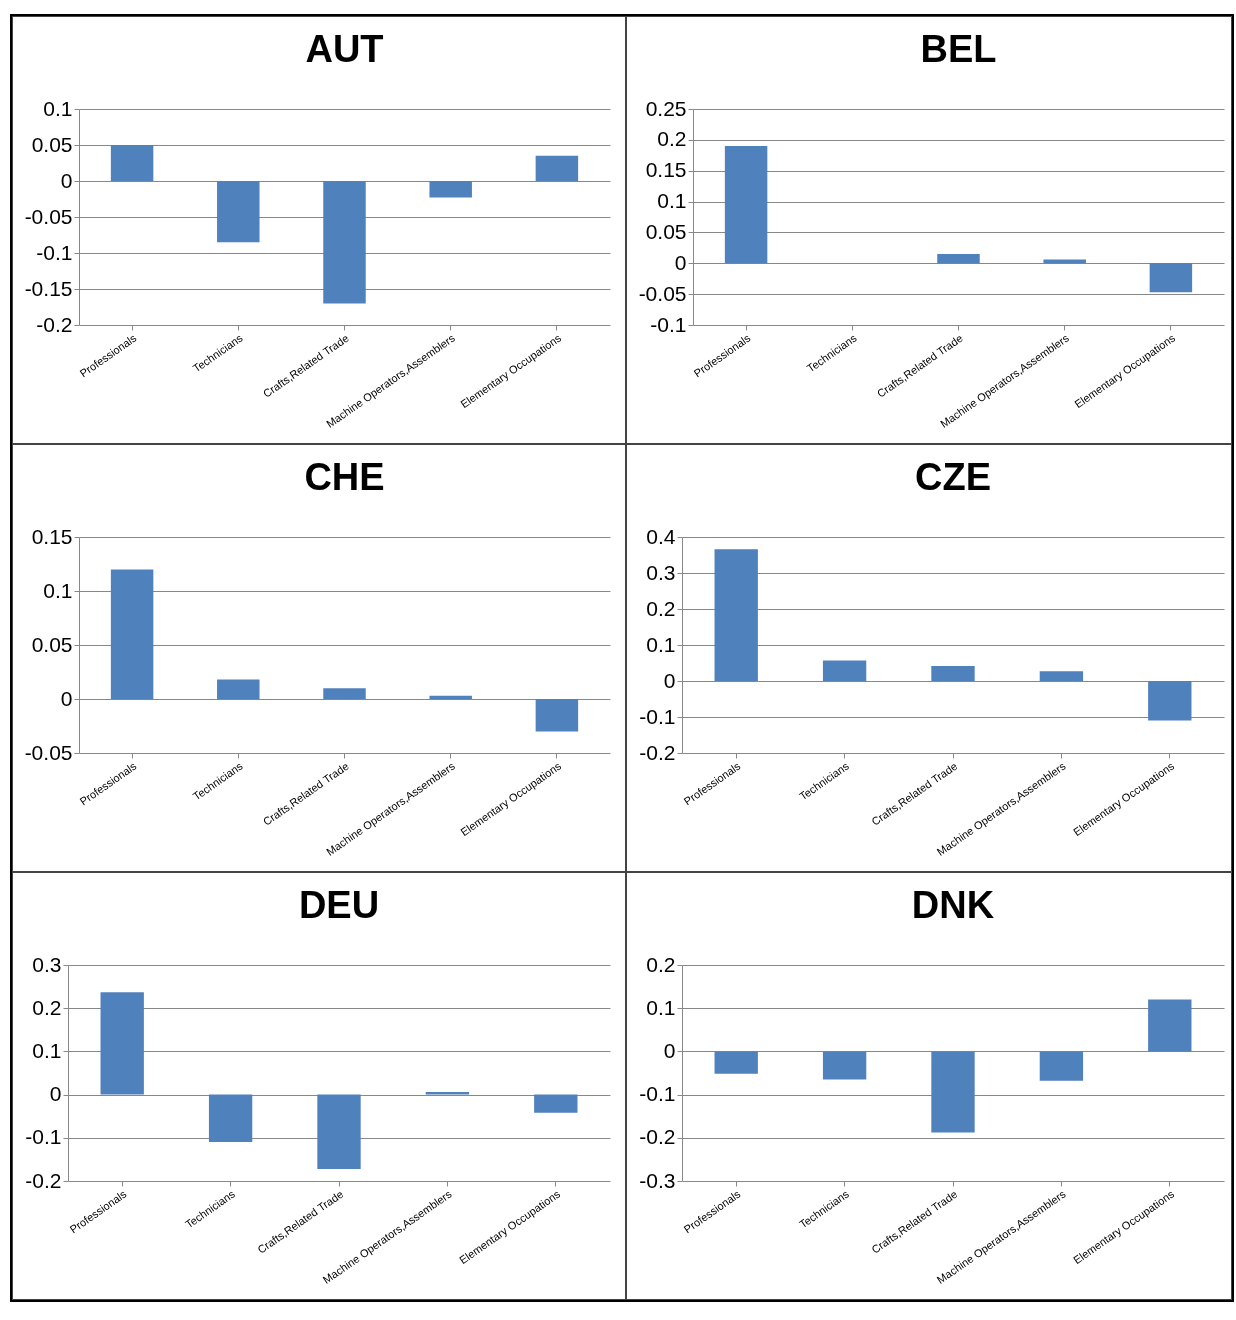 Image resolution: width=1236 pixels, height=1320 pixels. I want to click on chart-title: DNK, so click(953, 905).